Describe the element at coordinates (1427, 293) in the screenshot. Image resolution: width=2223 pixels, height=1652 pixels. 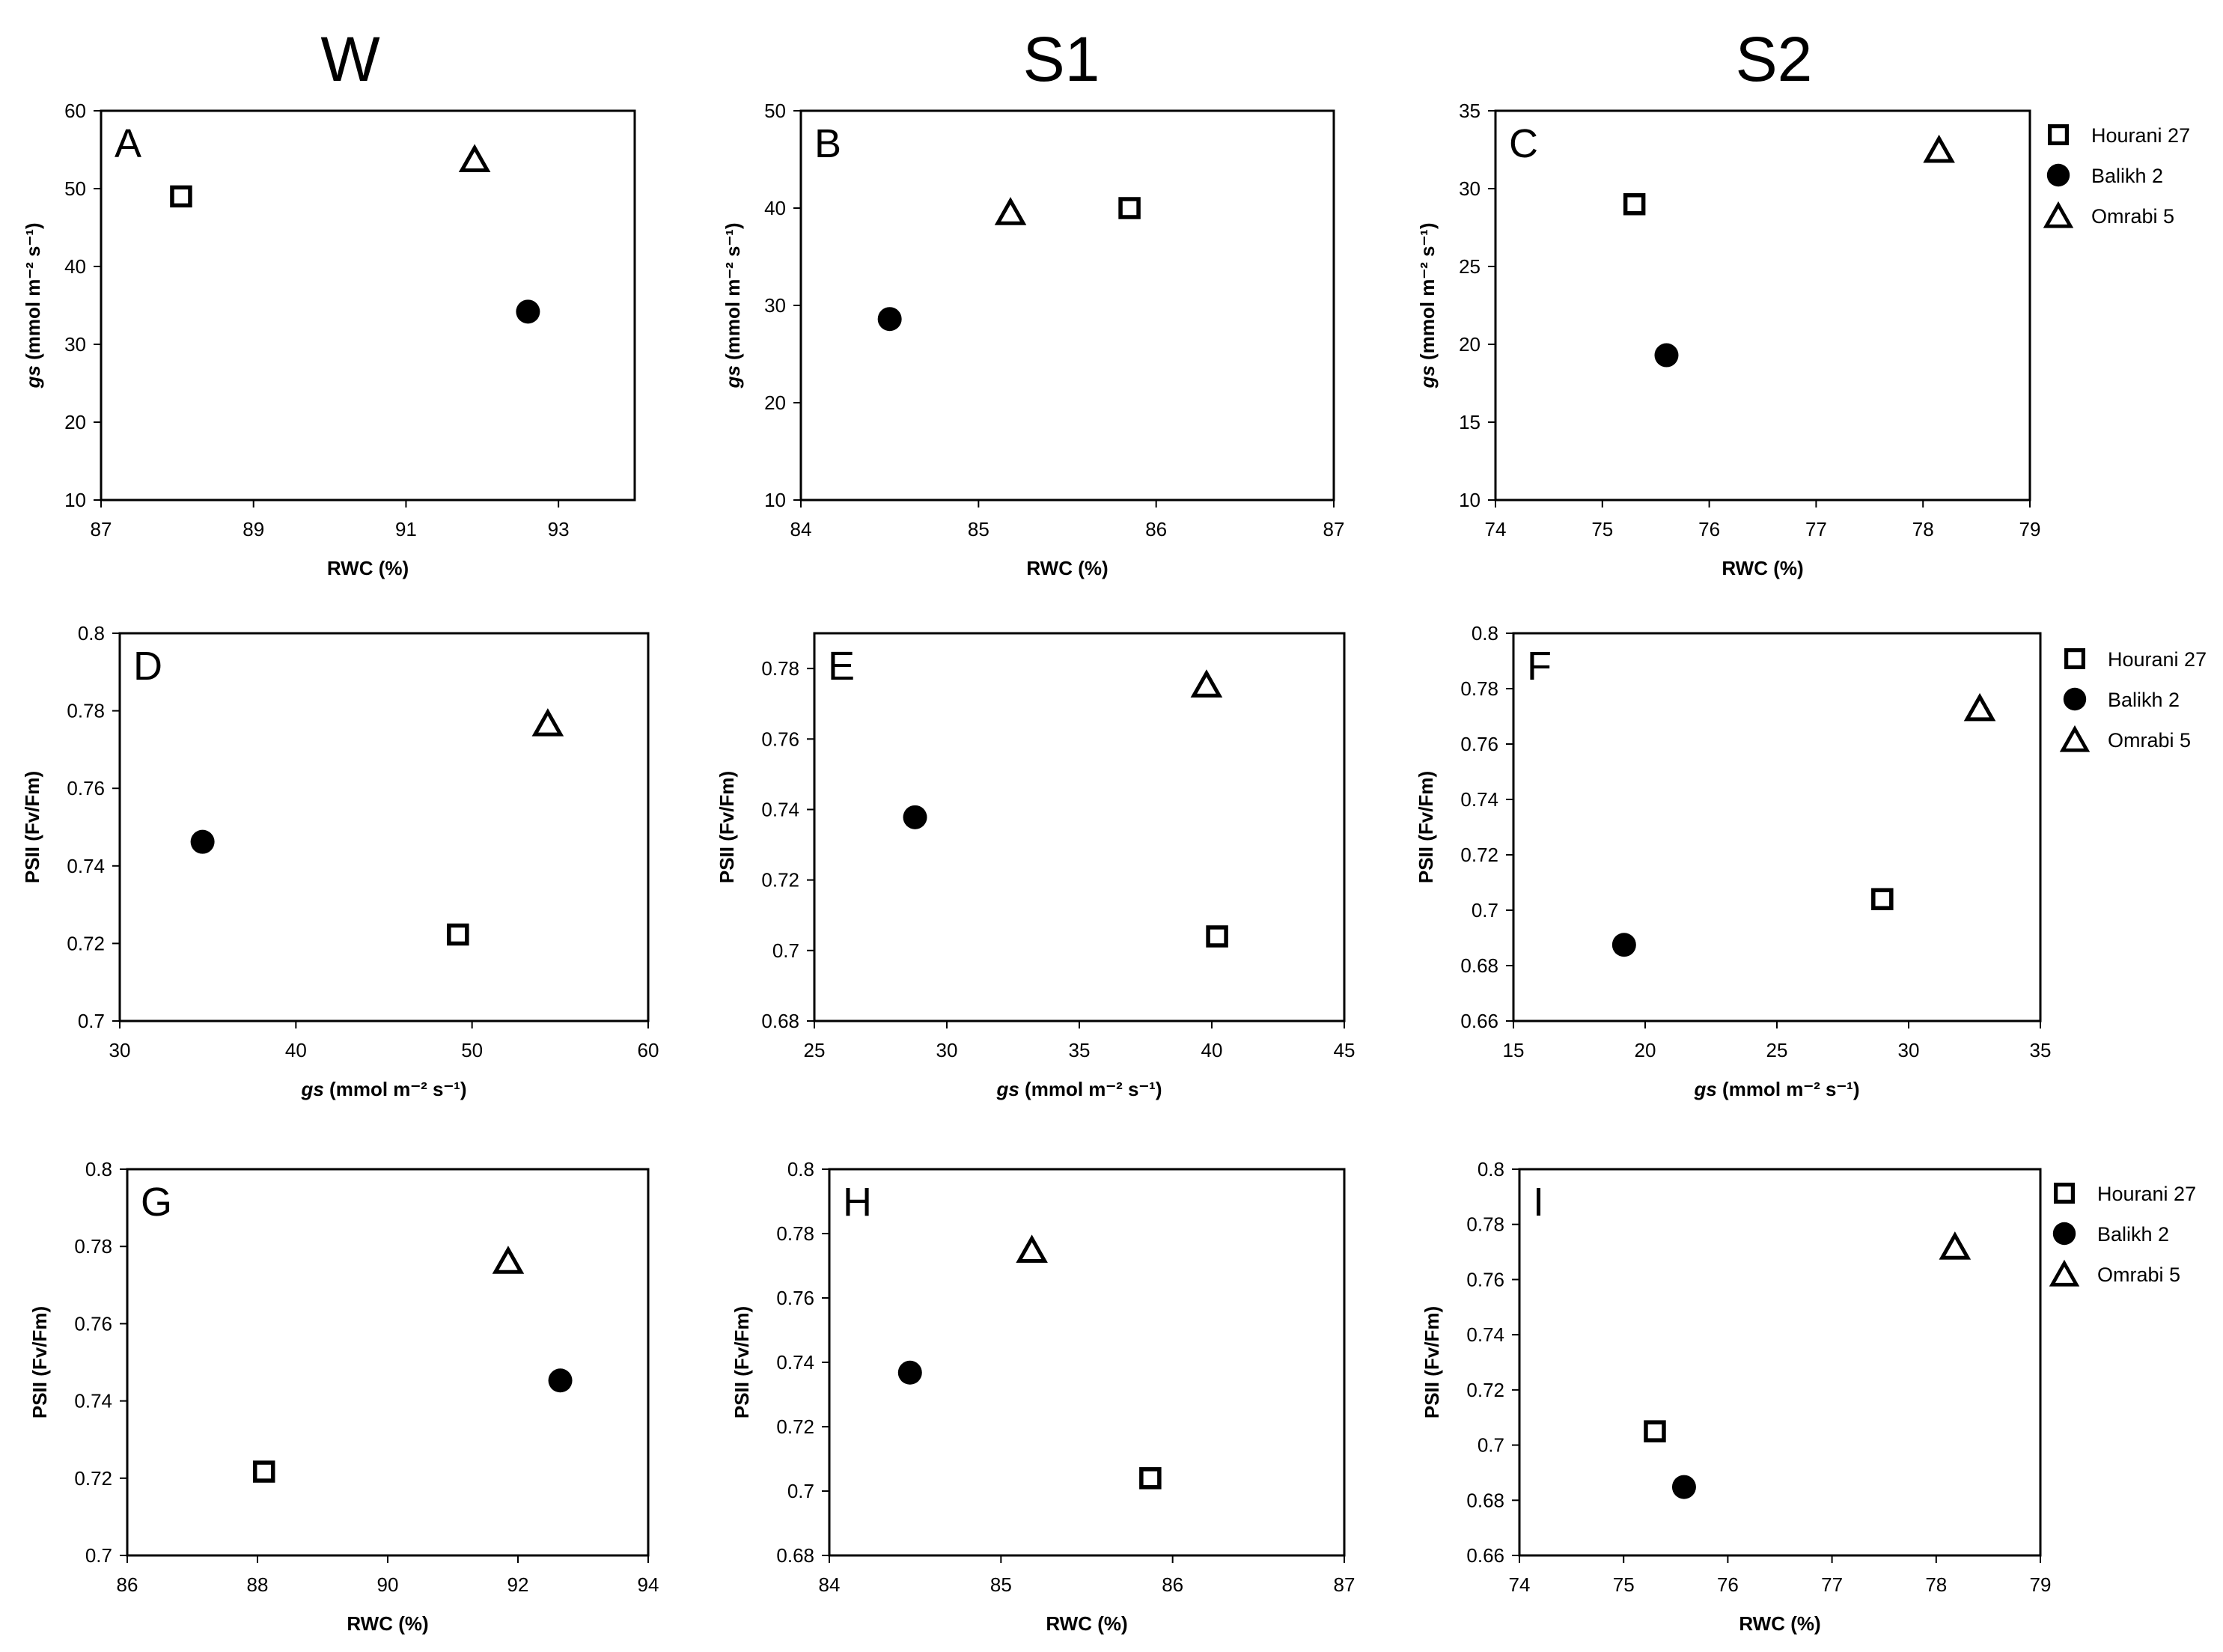
I see `y-axis-label-text: (mmol m⁻² s⁻¹)` at that location.